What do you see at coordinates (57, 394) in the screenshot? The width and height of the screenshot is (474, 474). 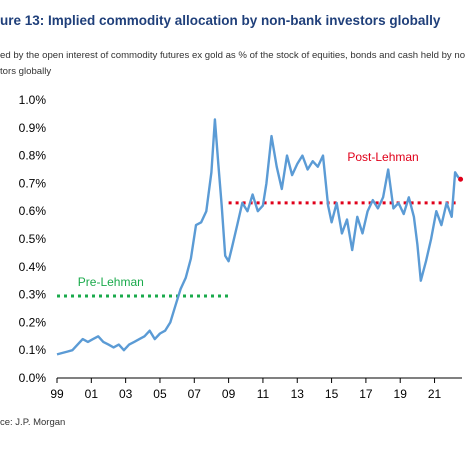 I see `x-tick-label: 99` at bounding box center [57, 394].